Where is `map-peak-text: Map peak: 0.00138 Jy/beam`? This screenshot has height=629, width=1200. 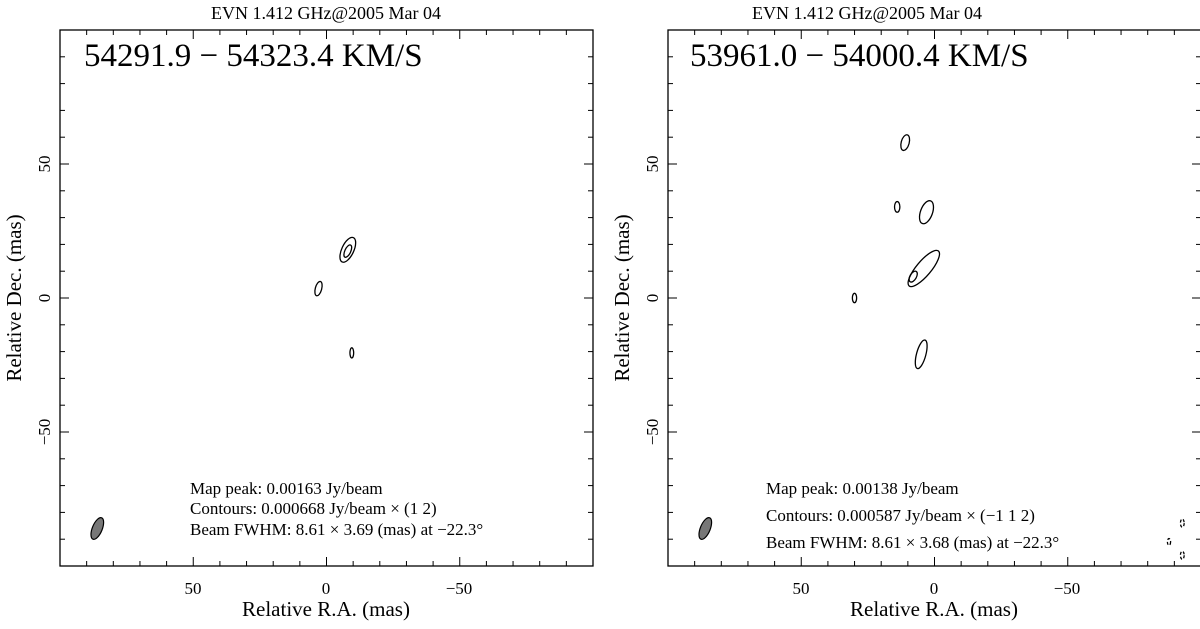
map-peak-text: Map peak: 0.00138 Jy/beam is located at coordinates (862, 488).